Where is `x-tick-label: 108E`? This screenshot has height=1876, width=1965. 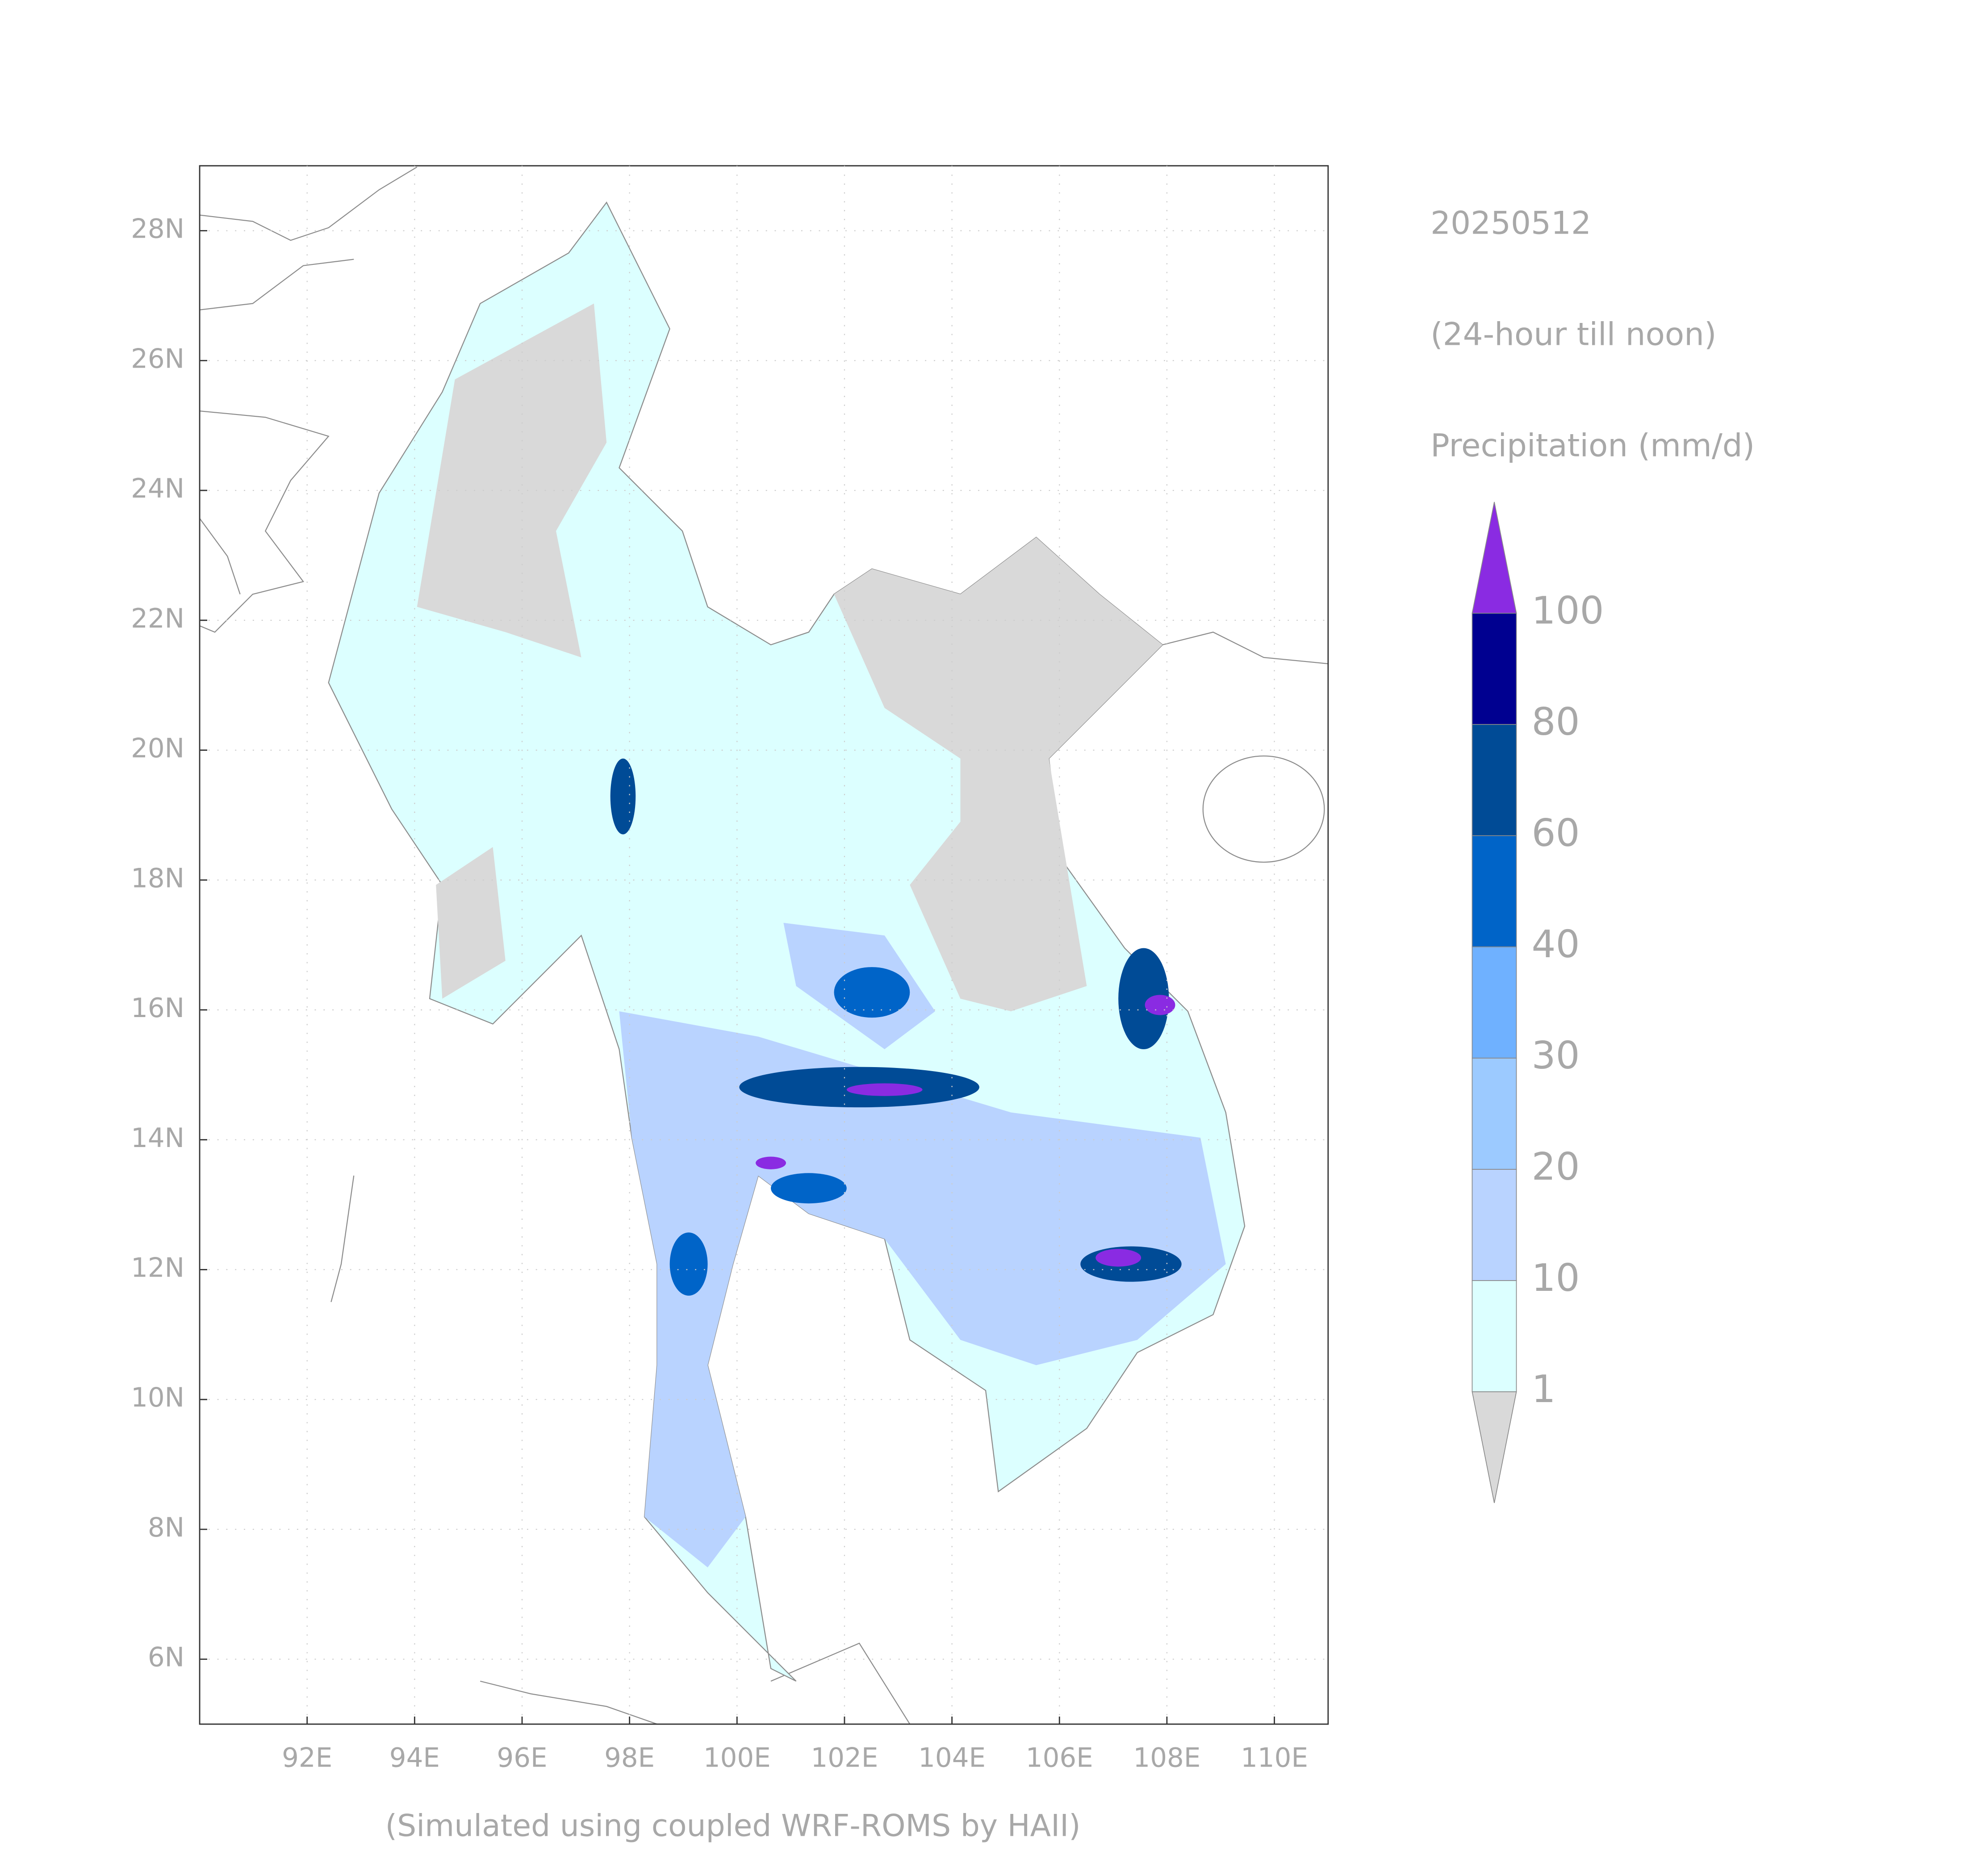
x-tick-label: 108E is located at coordinates (1166, 1757).